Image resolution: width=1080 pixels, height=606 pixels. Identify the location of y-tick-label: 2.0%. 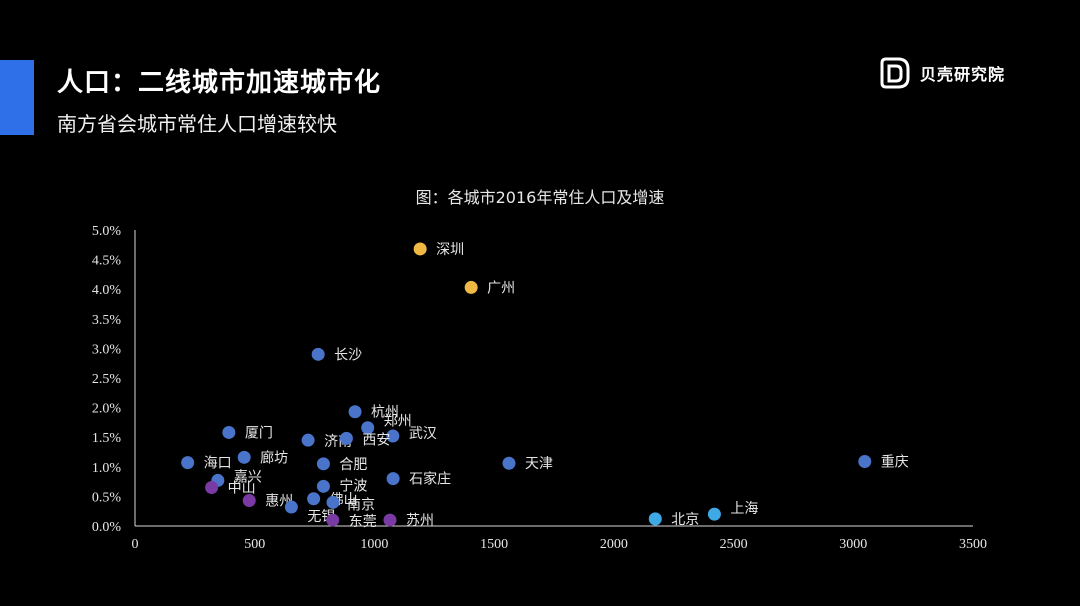
(107, 409).